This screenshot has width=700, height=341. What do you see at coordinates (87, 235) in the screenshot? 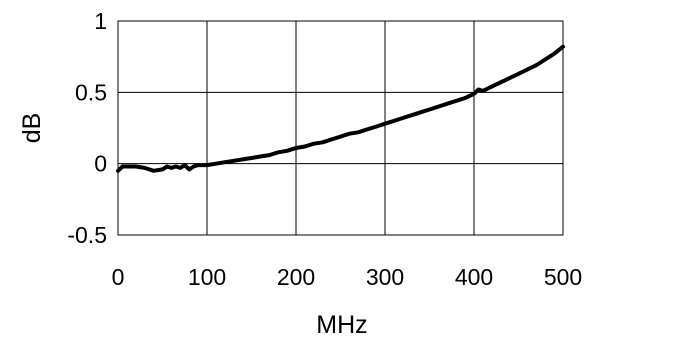
I see `y-tick-label: -0.5` at bounding box center [87, 235].